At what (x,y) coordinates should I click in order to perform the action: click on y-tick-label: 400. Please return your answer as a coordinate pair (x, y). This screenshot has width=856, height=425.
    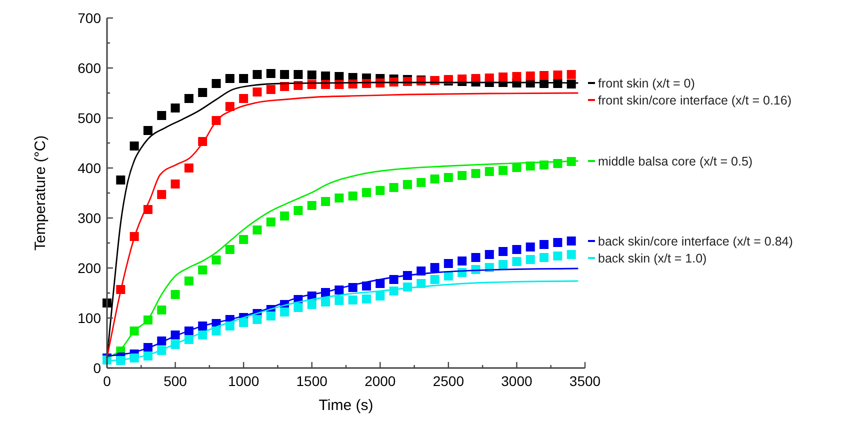
    Looking at the image, I should click on (90, 168).